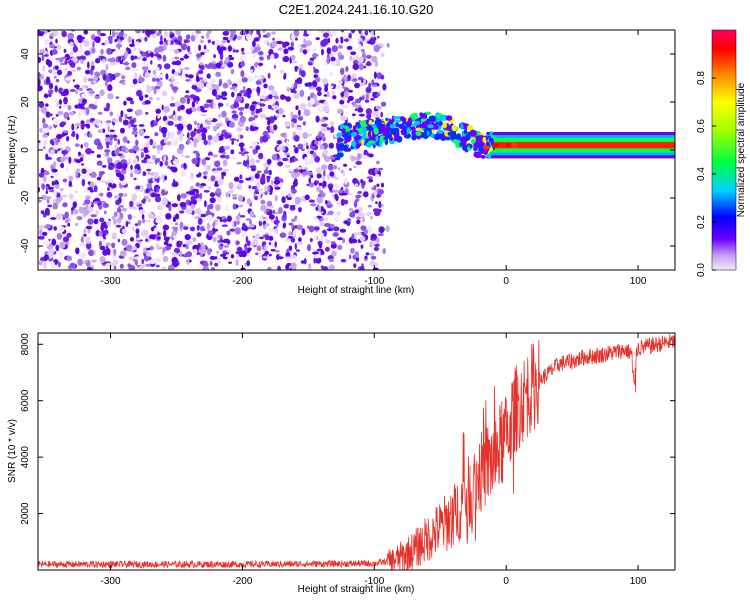 The width and height of the screenshot is (750, 600). What do you see at coordinates (580, 145) in the screenshot?
I see `signal-band` at bounding box center [580, 145].